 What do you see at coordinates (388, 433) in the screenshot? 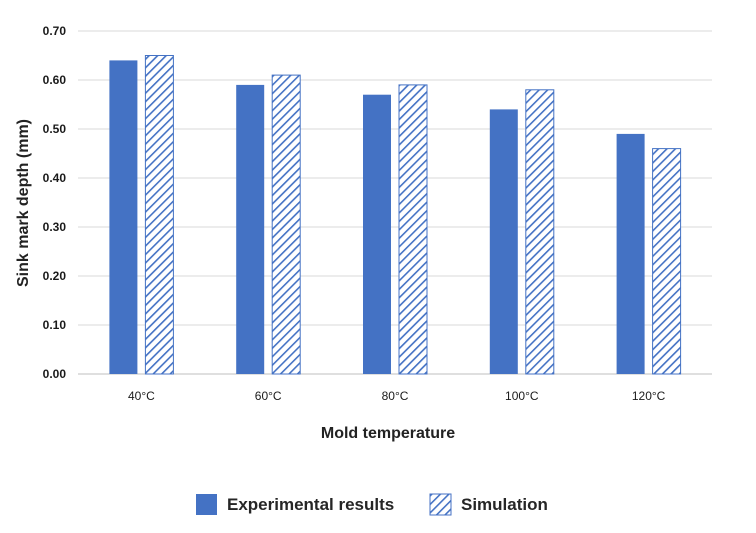
I see `x-axis-title: Mold temperature` at bounding box center [388, 433].